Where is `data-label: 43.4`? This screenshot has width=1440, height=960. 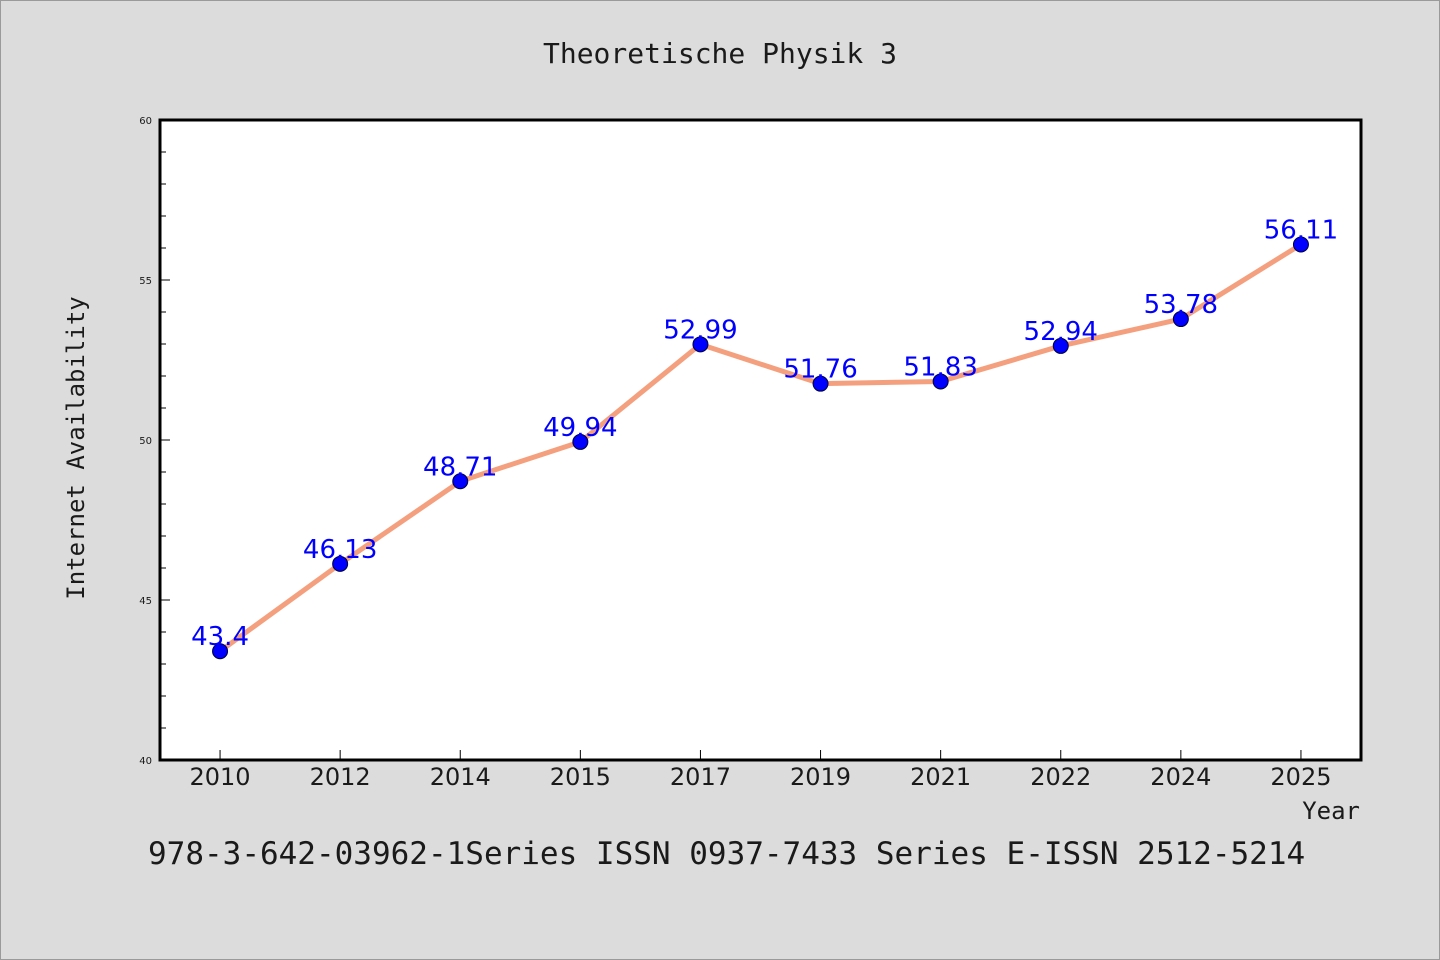 data-label: 43.4 is located at coordinates (220, 637).